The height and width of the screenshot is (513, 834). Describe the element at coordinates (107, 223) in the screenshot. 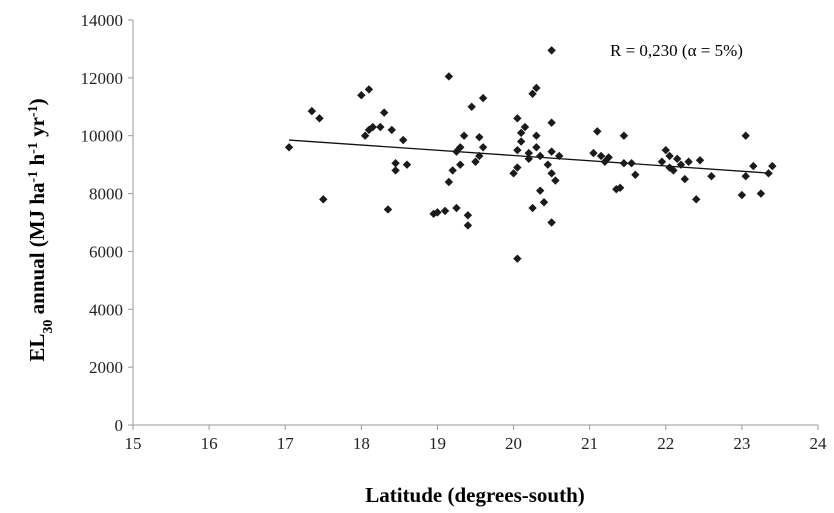

I see `y-axis-ticks: 0 2000 4000 6000 8000 10000 12000 14000` at that location.